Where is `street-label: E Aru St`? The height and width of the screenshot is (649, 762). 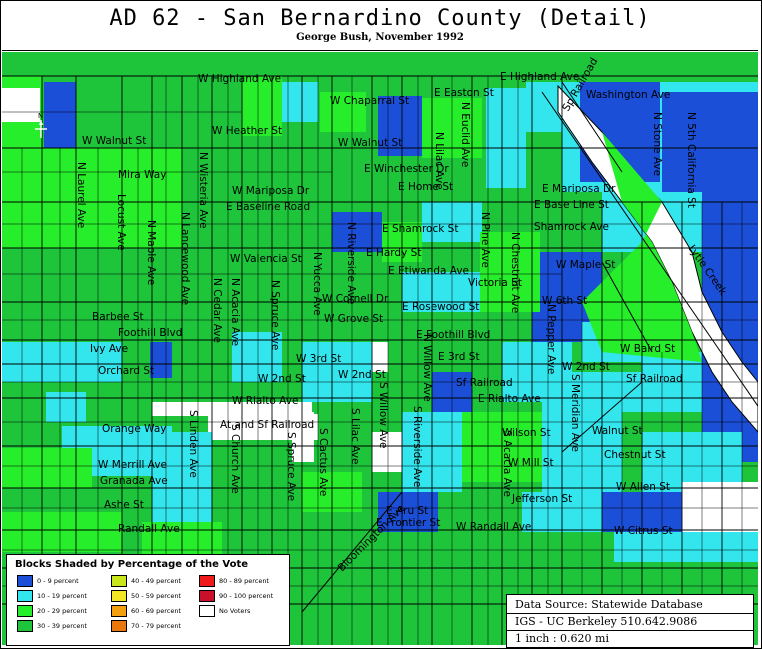
street-label: E Aru St is located at coordinates (407, 511).